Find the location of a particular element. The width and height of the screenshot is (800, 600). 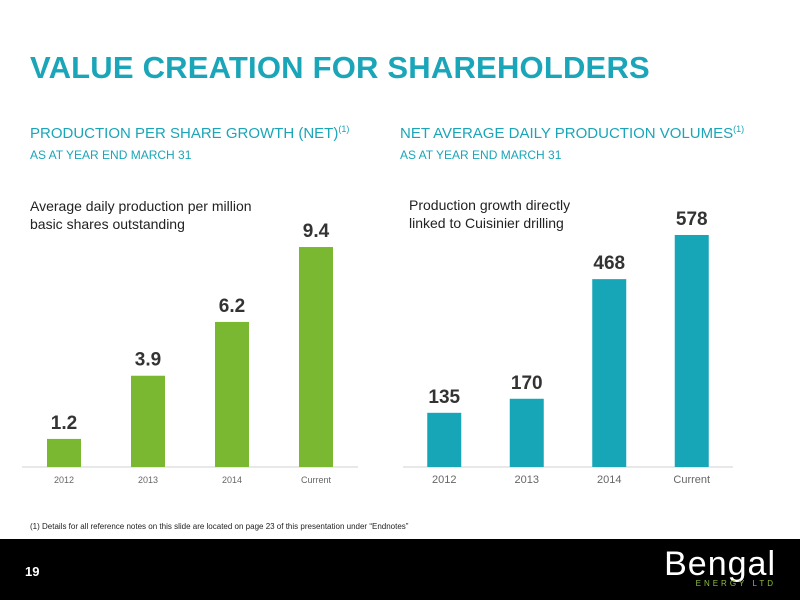

left-heading-text: PRODUCTION PER SHARE GROWTH (NET) is located at coordinates (184, 133).